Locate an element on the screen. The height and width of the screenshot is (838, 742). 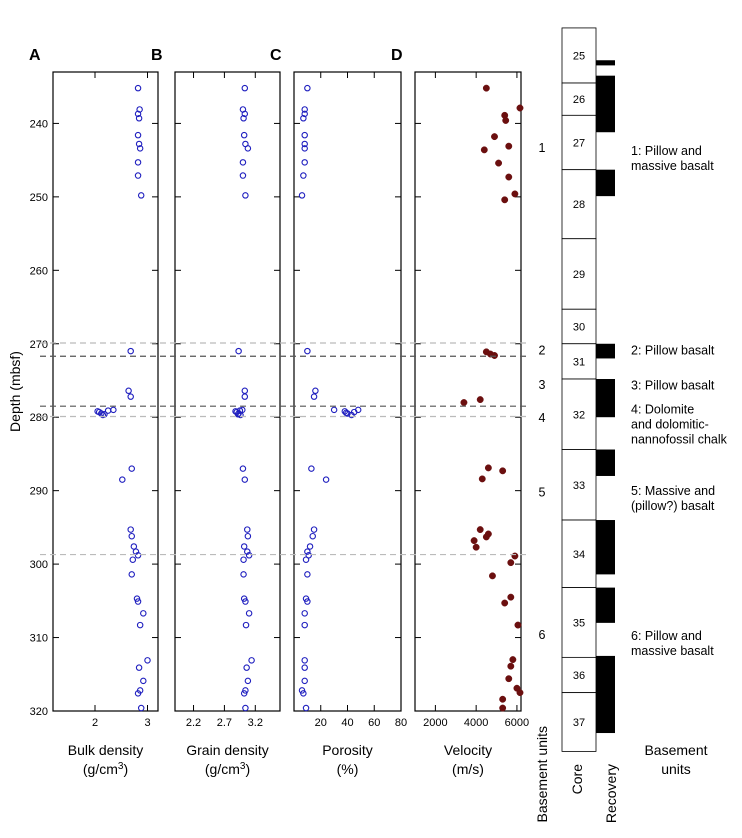
core-number: 32 is located at coordinates (579, 415).